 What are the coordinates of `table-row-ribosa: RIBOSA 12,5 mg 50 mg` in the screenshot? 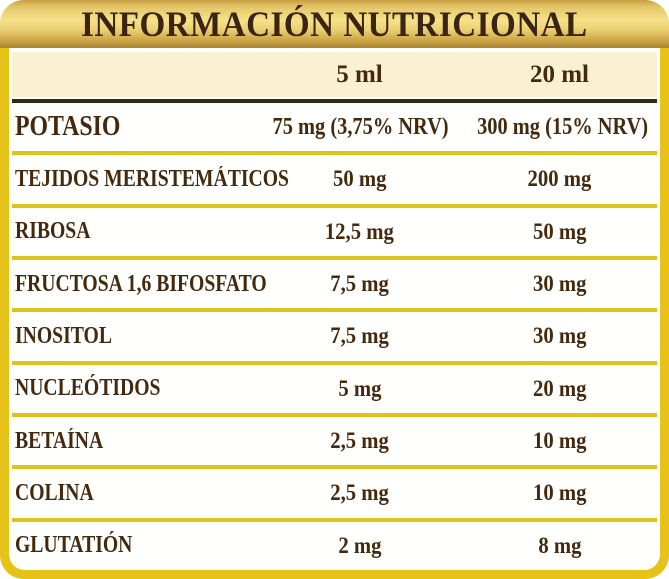 It's located at (334, 229).